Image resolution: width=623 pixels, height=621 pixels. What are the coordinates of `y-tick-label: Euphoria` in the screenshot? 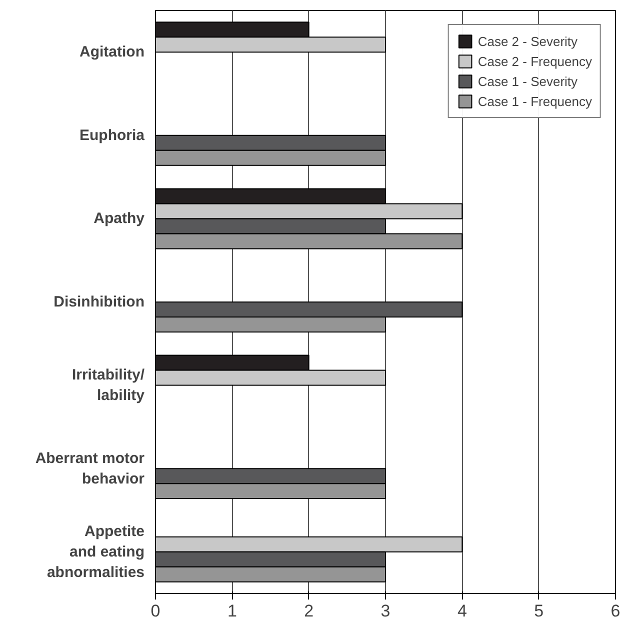 It's located at (113, 135).